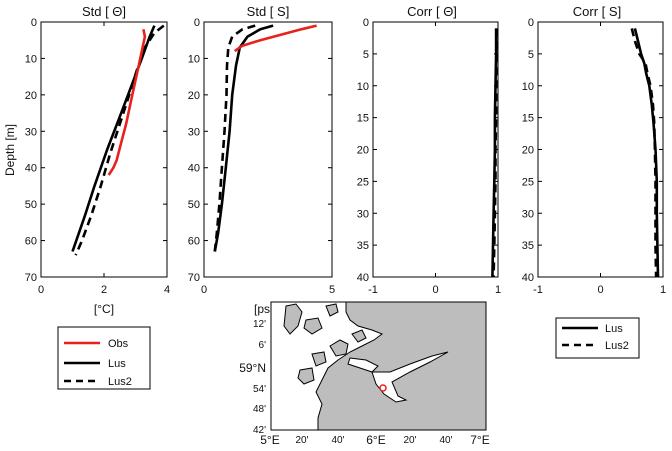 Image resolution: width=672 pixels, height=451 pixels. I want to click on y-tick-label: 25, so click(363, 182).